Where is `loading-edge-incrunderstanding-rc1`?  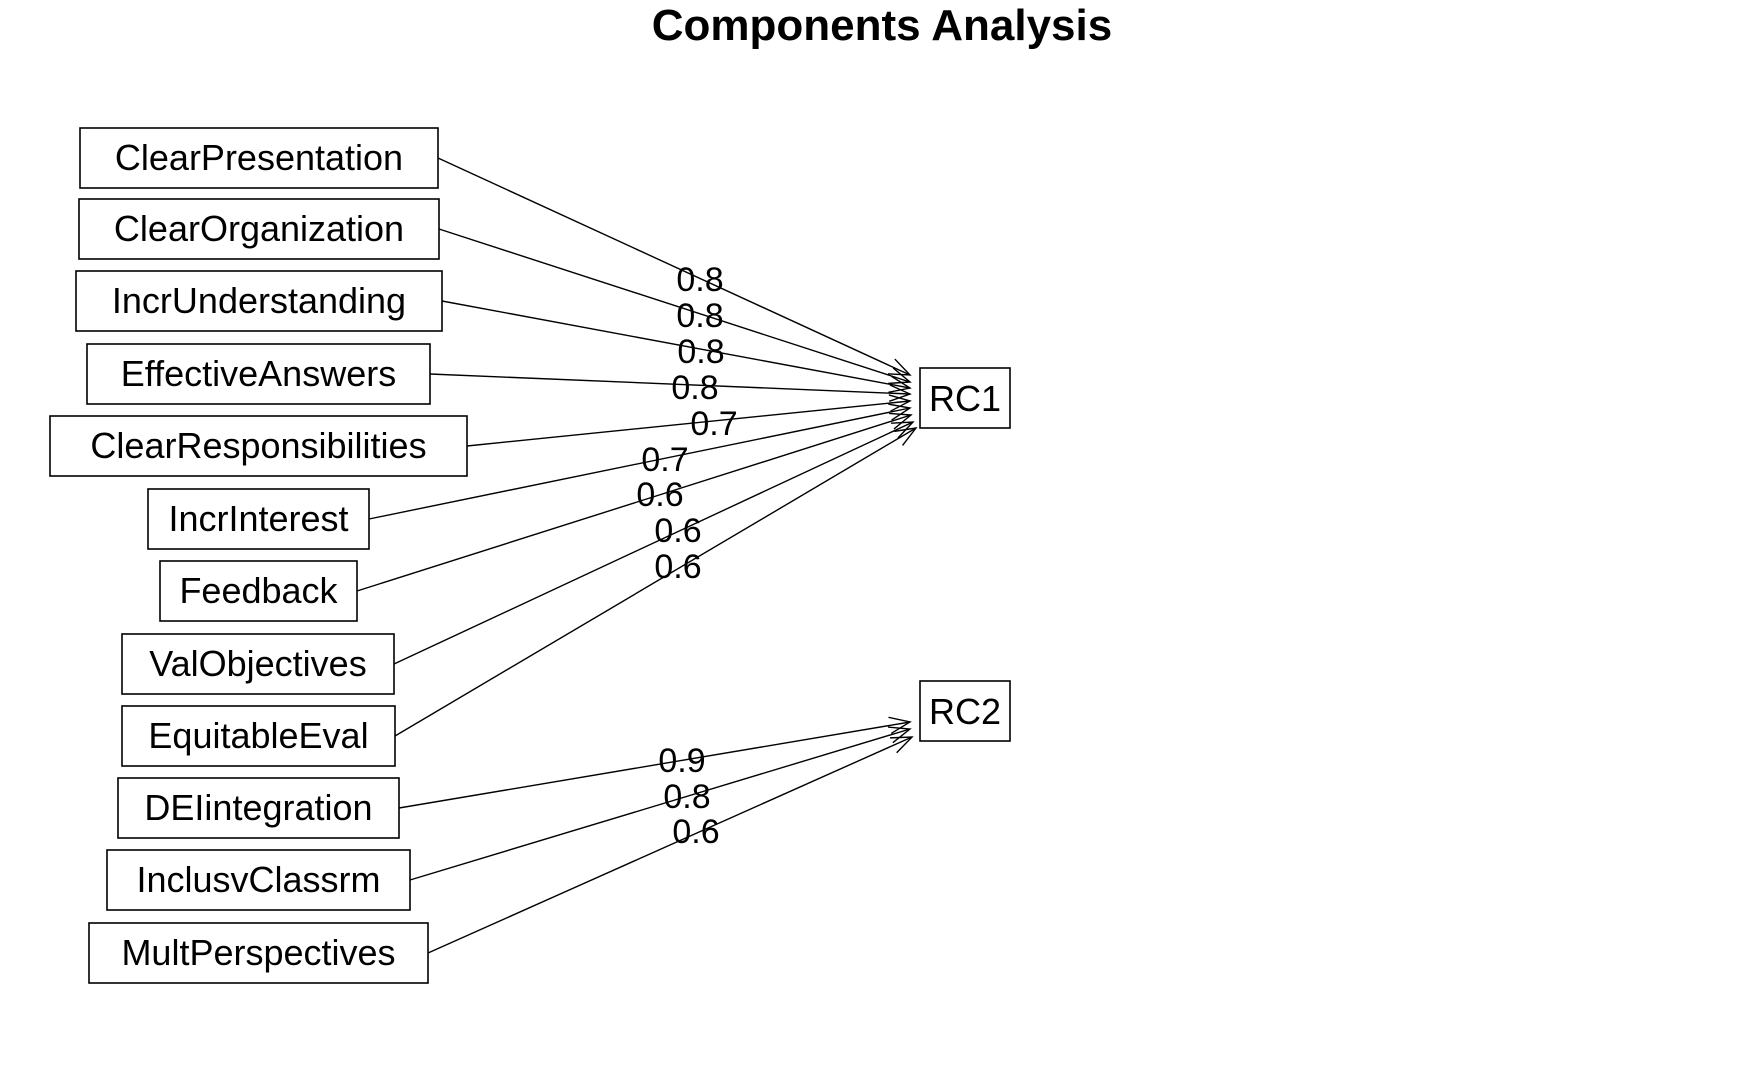 loading-edge-incrunderstanding-rc1 is located at coordinates (676, 346).